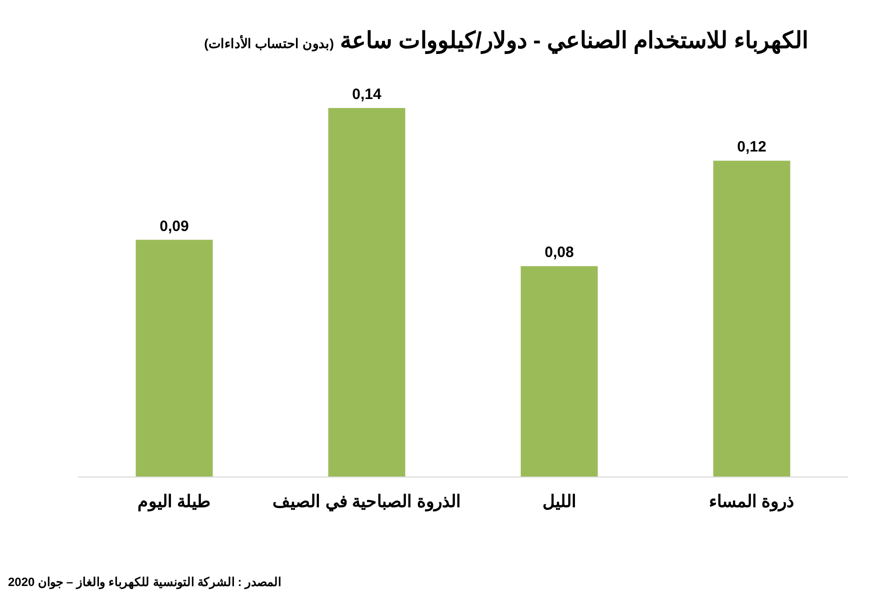  I want to click on data-label: 0,14, so click(367, 94).